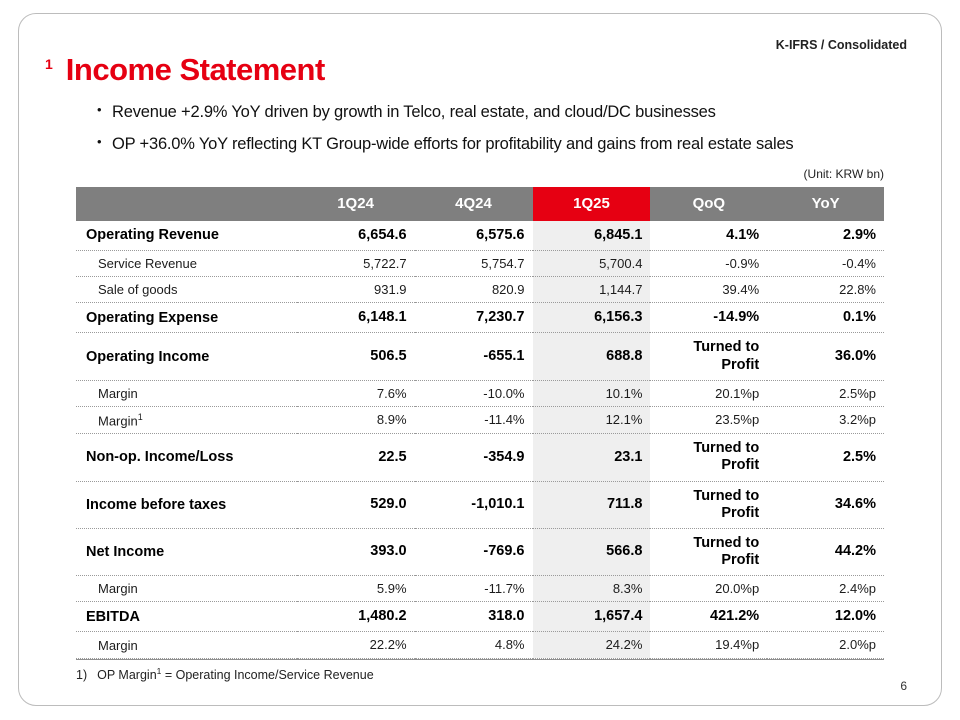  Describe the element at coordinates (473, 318) in the screenshot. I see `cell-value: 7,230.7` at that location.